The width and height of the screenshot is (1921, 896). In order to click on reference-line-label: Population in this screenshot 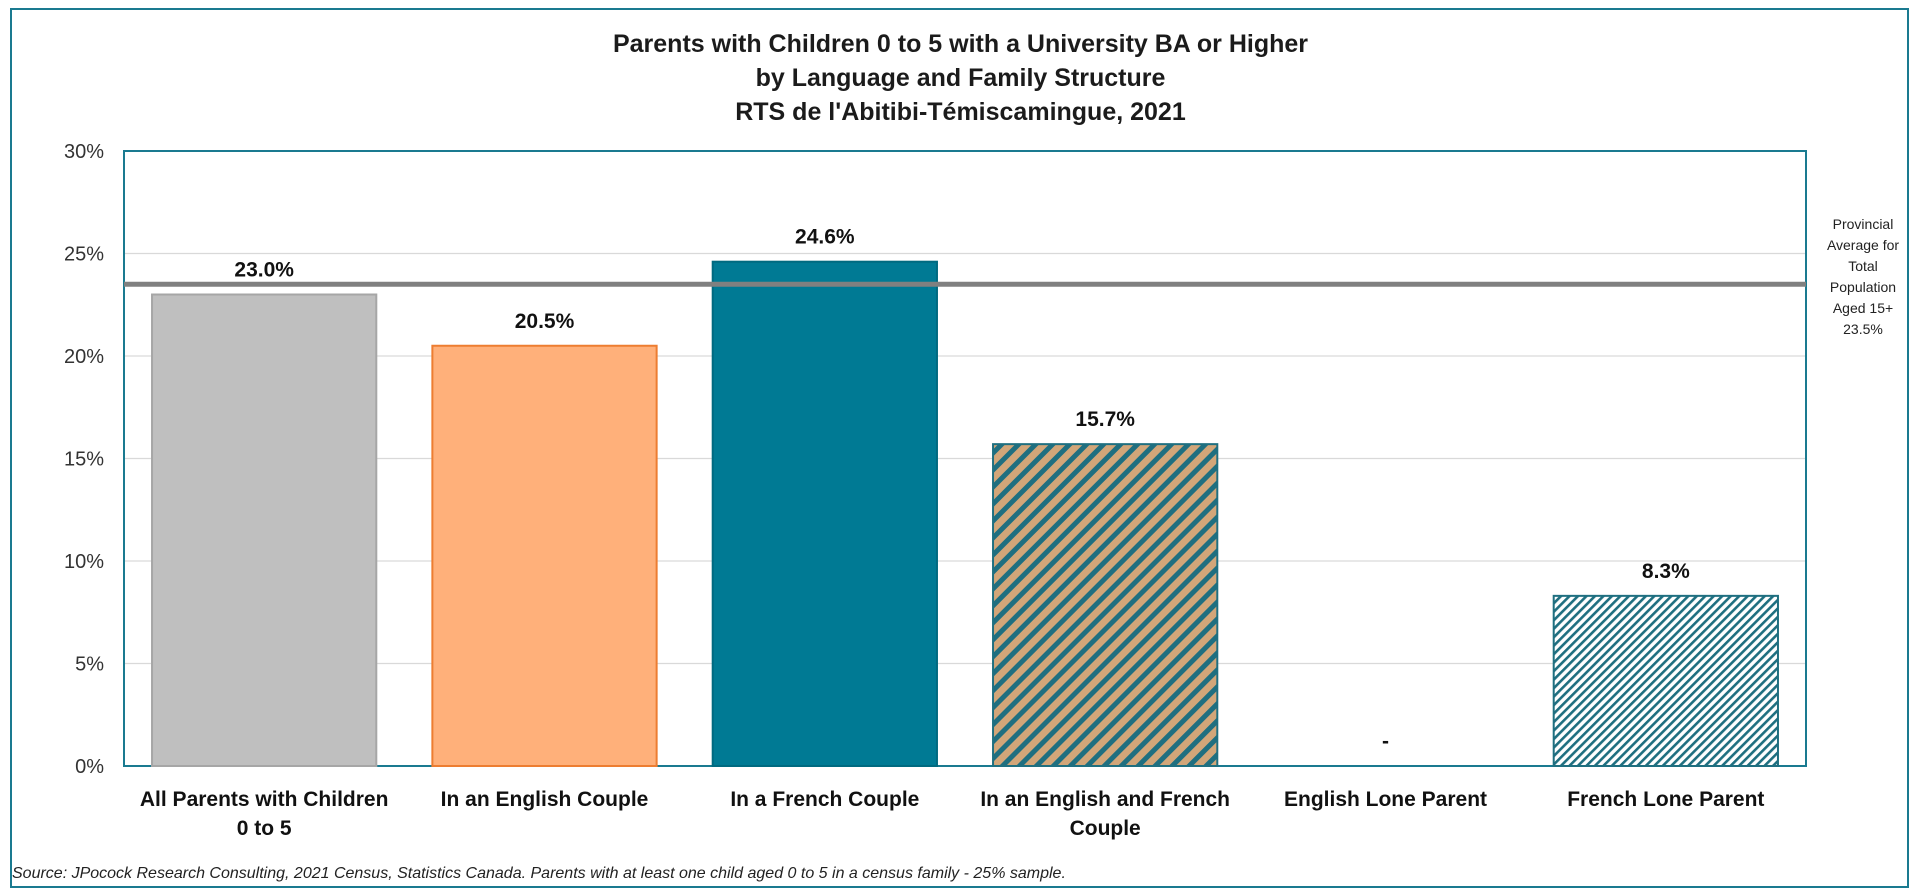, I will do `click(1863, 287)`.